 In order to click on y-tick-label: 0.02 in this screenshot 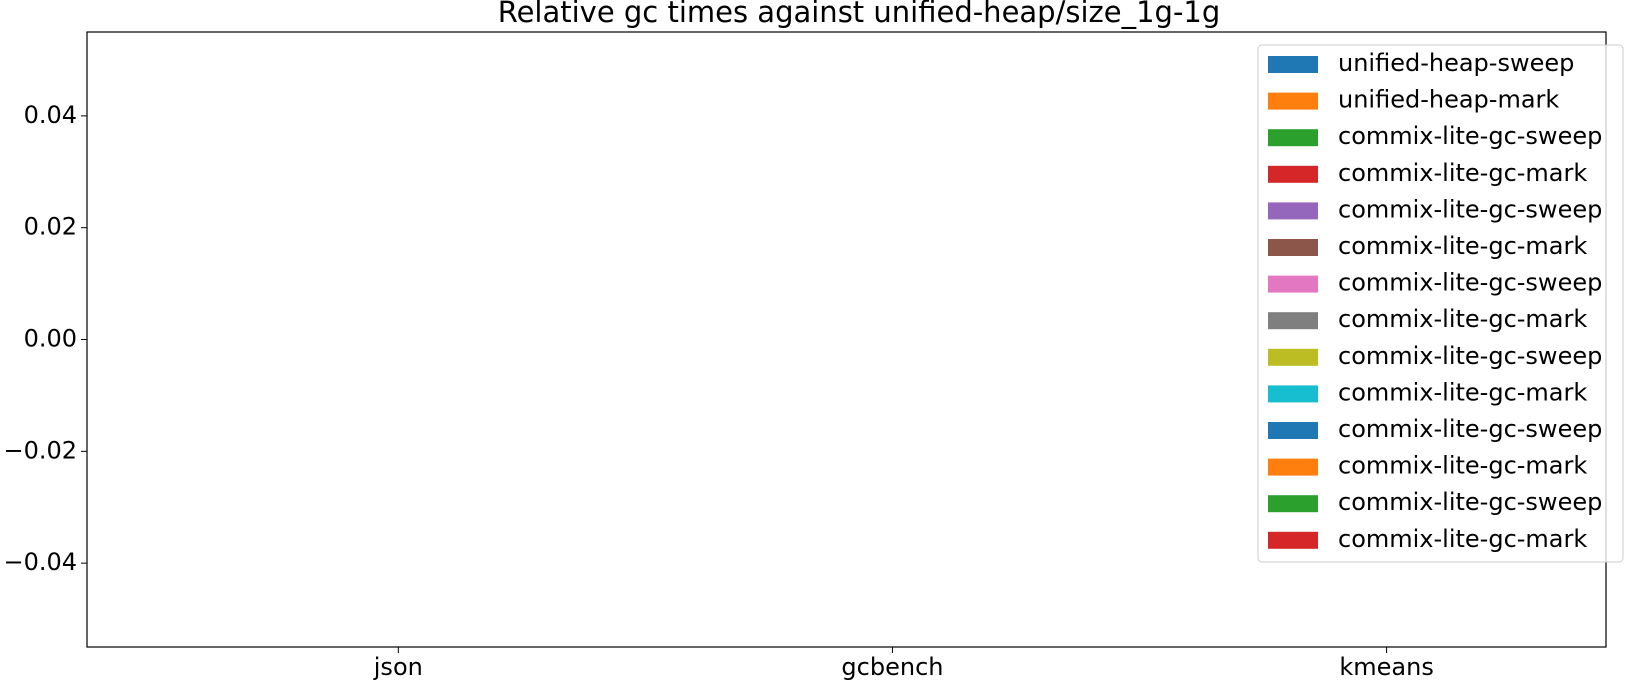, I will do `click(50, 227)`.